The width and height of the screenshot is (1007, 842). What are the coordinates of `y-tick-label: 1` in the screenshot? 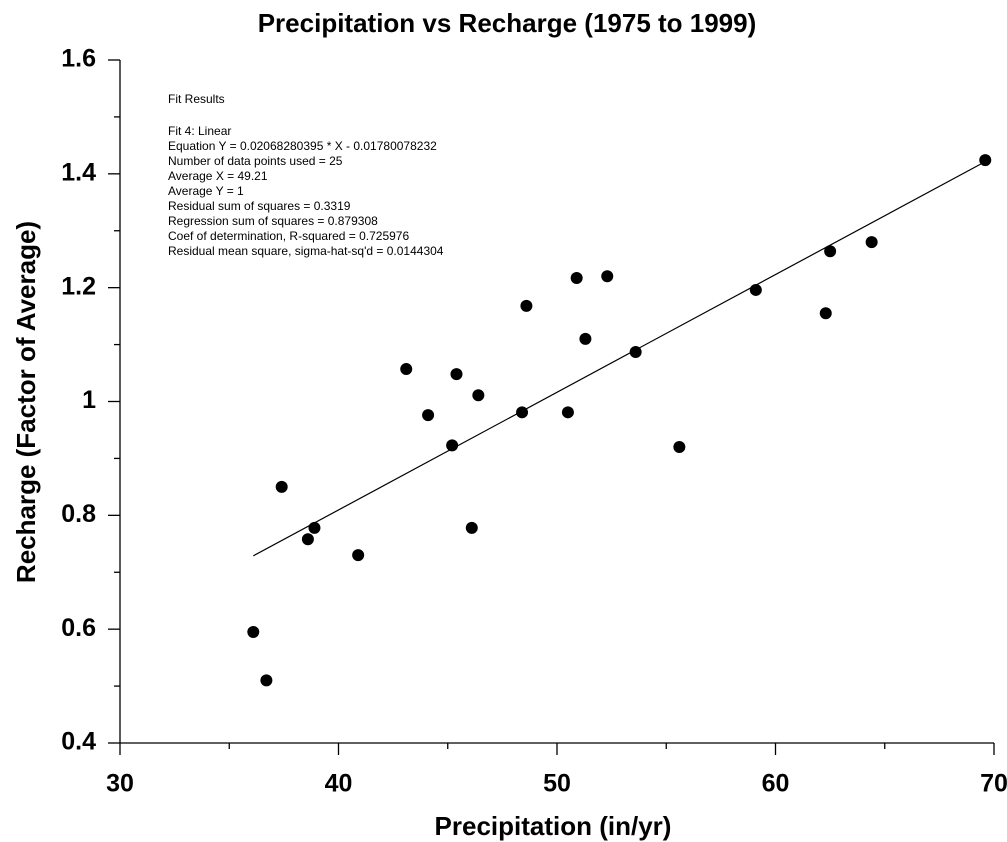 It's located at (89, 400).